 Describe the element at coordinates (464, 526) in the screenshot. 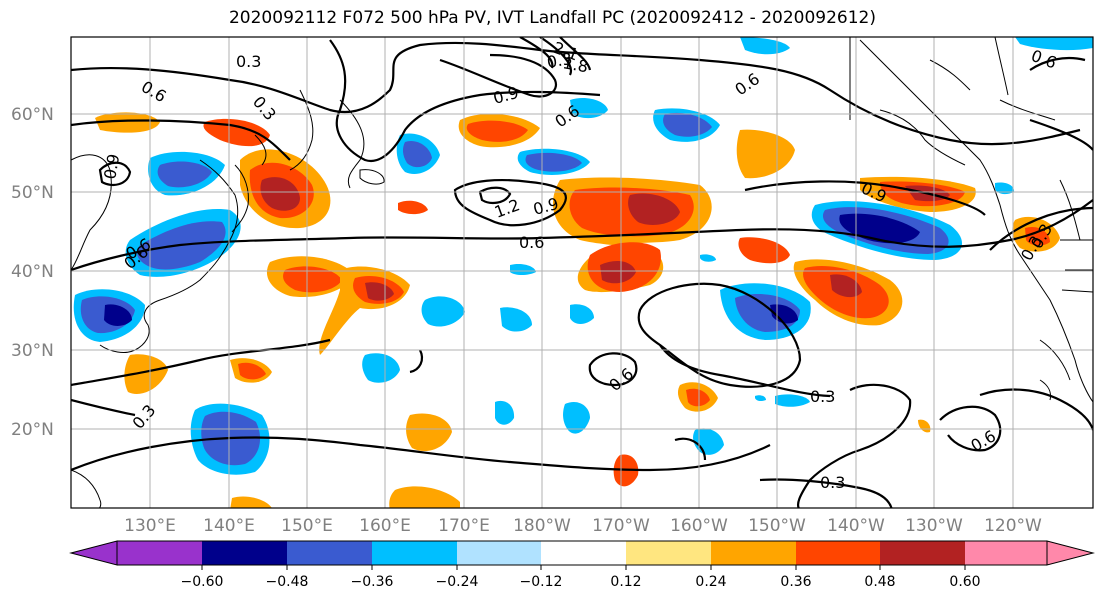

I see `lon-label: 170°E` at that location.